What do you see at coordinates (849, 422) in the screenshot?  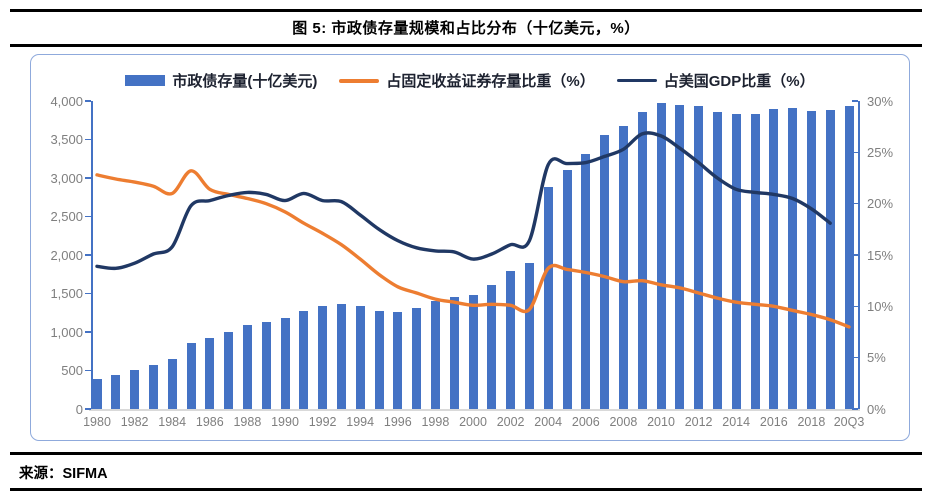 I see `x-axis-label: 20Q3` at bounding box center [849, 422].